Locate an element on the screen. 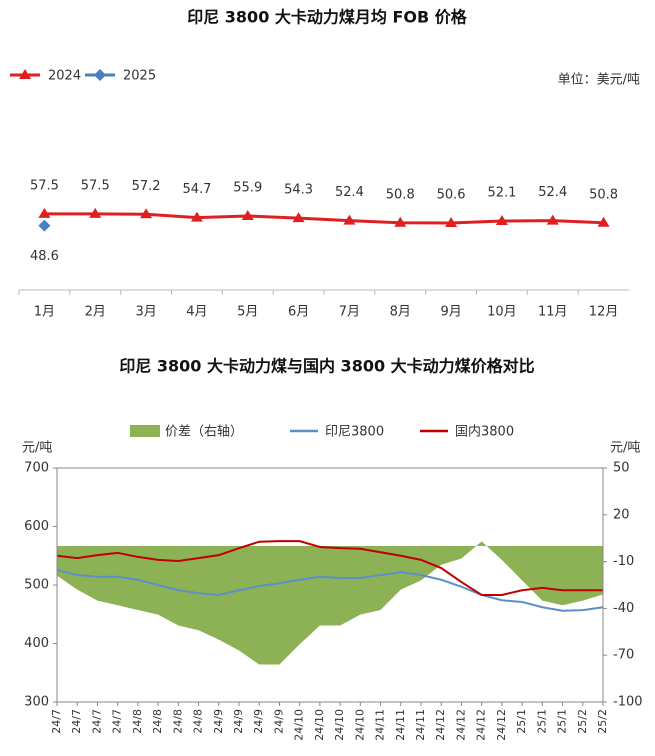  x-tick-label: 4月 is located at coordinates (196, 312).